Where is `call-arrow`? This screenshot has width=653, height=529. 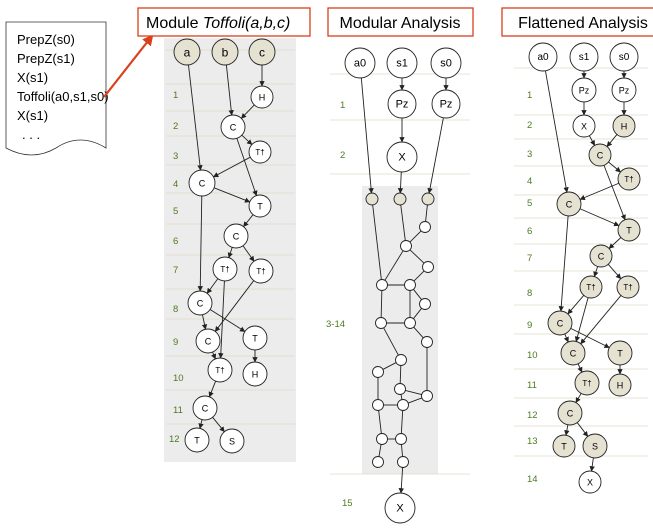 call-arrow is located at coordinates (128, 66).